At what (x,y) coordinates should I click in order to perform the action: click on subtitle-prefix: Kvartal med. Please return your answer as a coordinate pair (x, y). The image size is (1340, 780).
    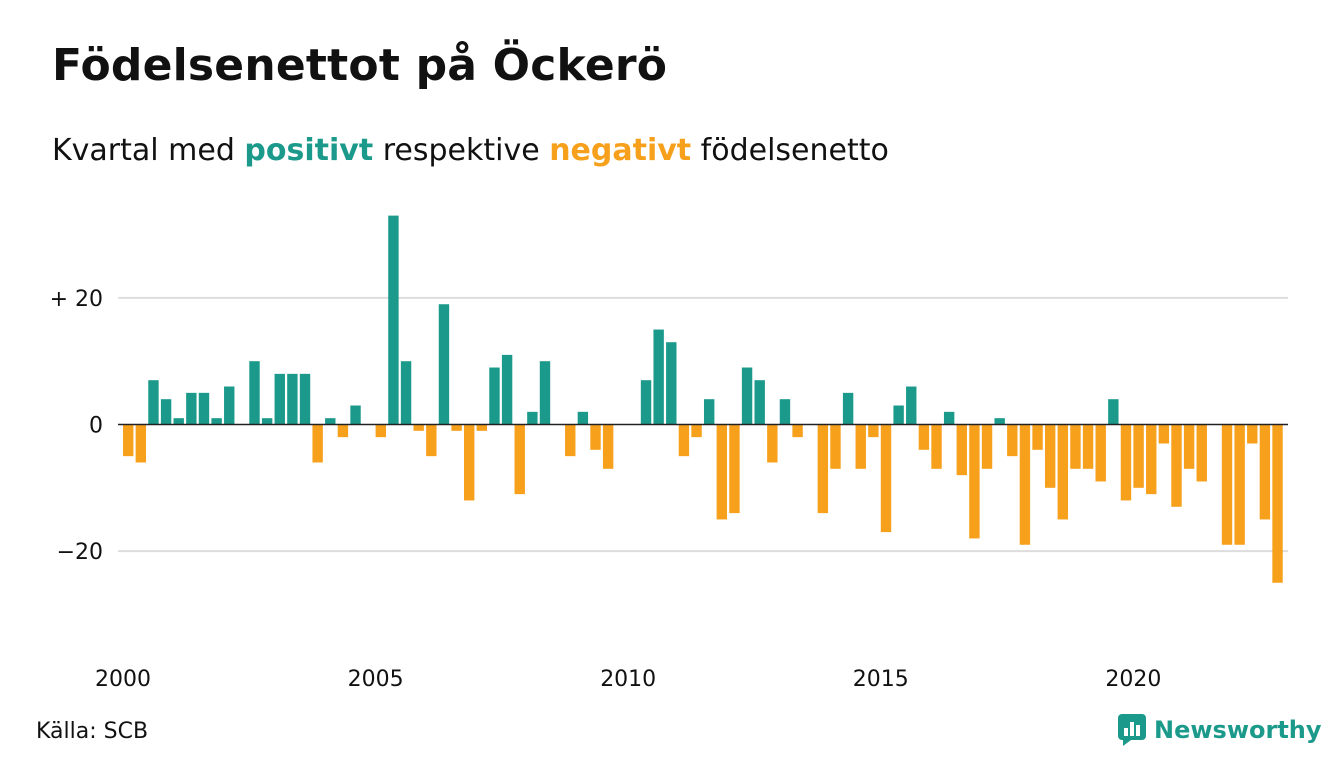
    Looking at the image, I should click on (148, 150).